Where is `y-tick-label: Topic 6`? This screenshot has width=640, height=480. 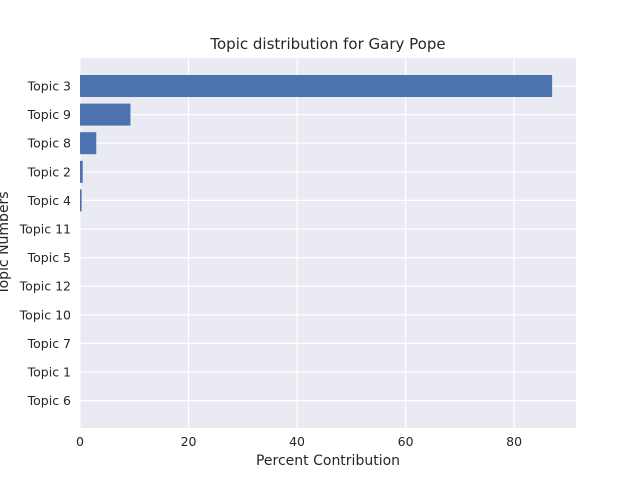
y-tick-label: Topic 6 is located at coordinates (49, 400).